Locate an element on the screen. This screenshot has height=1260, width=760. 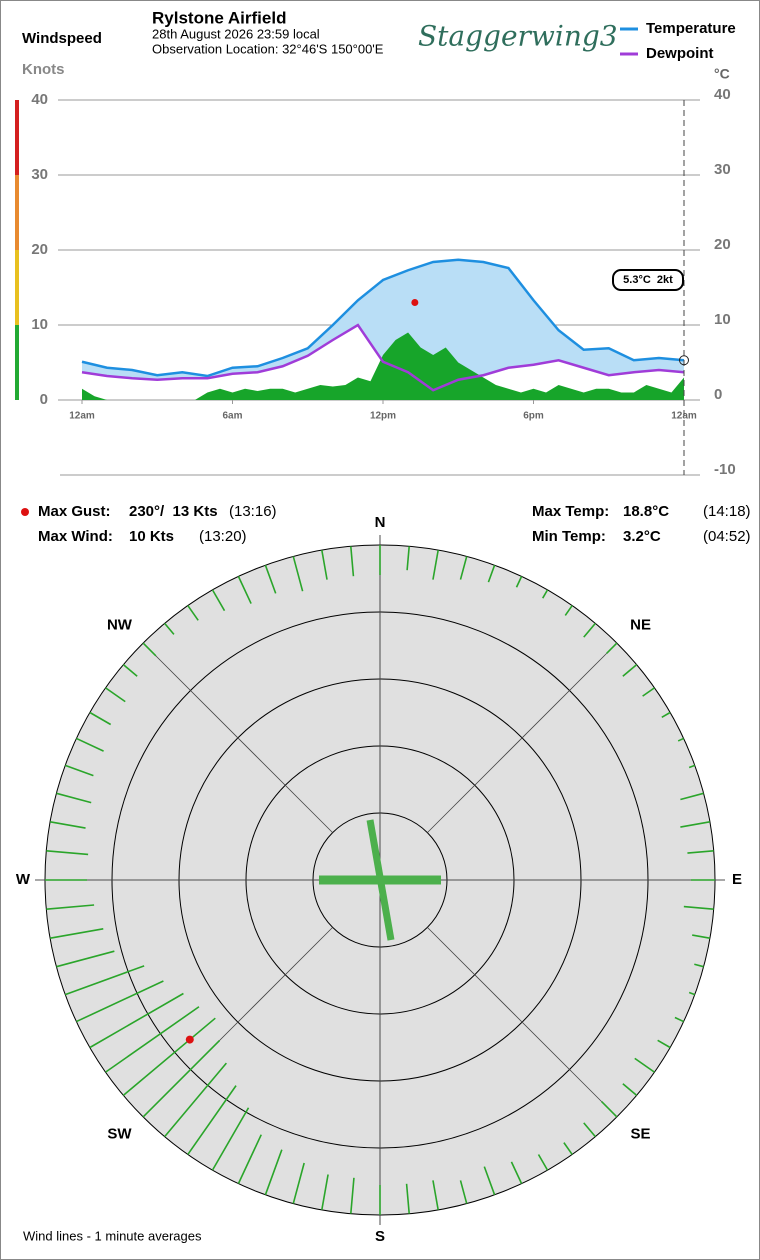
legend-label: Temperature is located at coordinates (691, 28).